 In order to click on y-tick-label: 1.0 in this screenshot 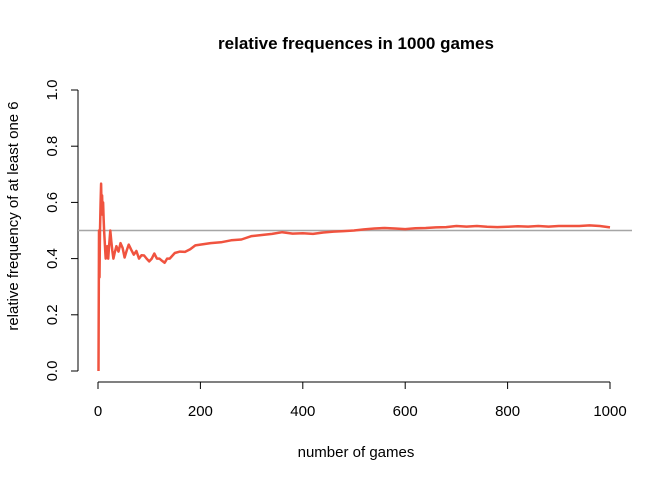, I will do `click(52, 90)`.